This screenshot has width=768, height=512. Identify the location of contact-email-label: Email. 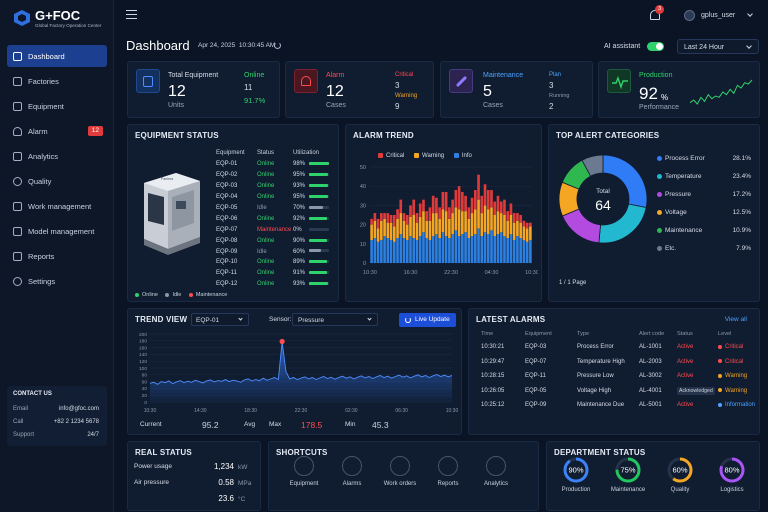
(21, 409).